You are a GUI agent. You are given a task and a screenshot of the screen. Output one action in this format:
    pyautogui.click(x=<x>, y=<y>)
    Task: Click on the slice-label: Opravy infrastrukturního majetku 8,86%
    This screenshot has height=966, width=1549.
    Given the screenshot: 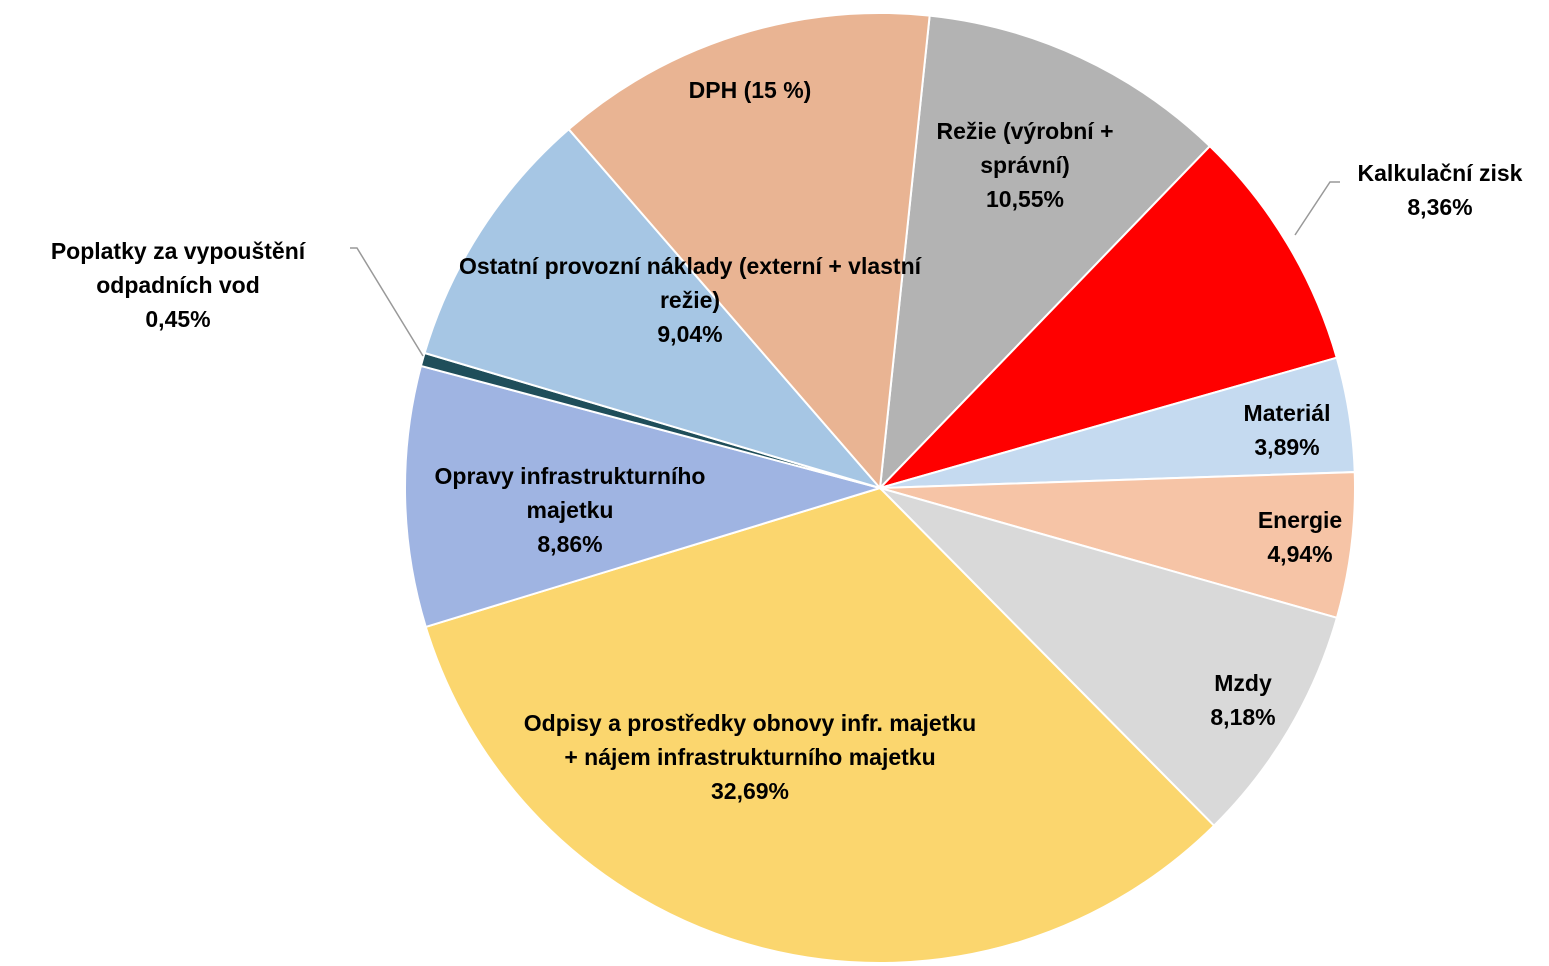 What is the action you would take?
    pyautogui.click(x=570, y=510)
    